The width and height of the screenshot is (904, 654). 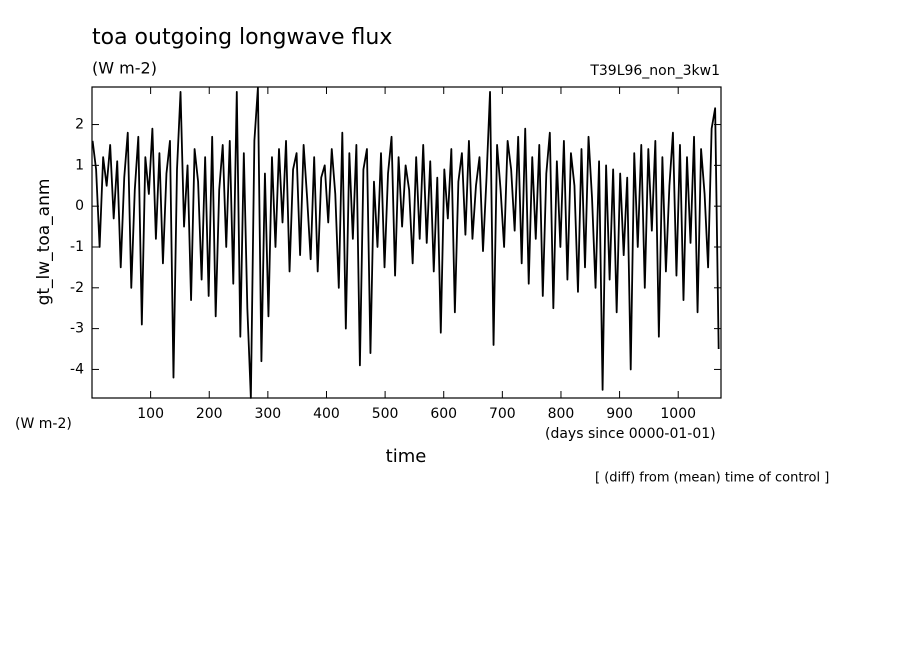 What do you see at coordinates (630, 434) in the screenshot?
I see `x-unit: (days since 0000-01-01)` at bounding box center [630, 434].